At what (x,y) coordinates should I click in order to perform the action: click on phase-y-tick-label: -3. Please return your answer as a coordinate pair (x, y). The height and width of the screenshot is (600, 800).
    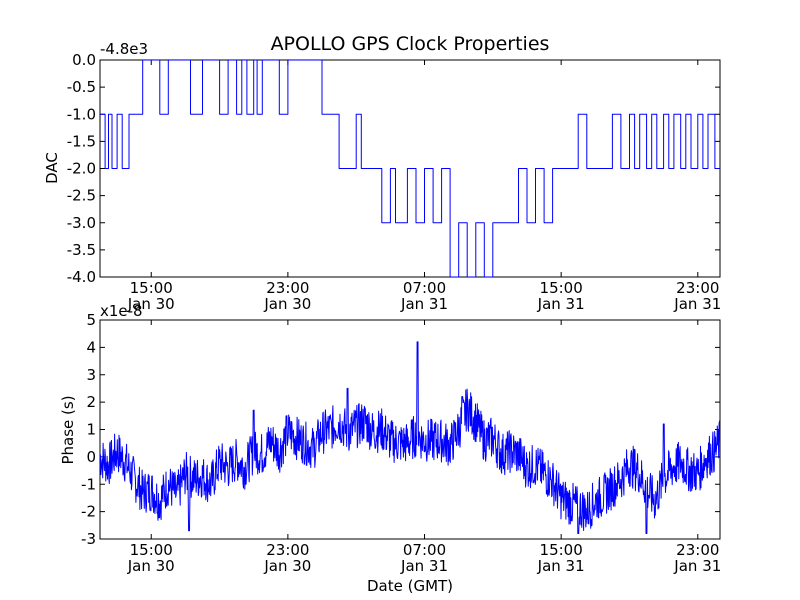
    Looking at the image, I should click on (88, 539).